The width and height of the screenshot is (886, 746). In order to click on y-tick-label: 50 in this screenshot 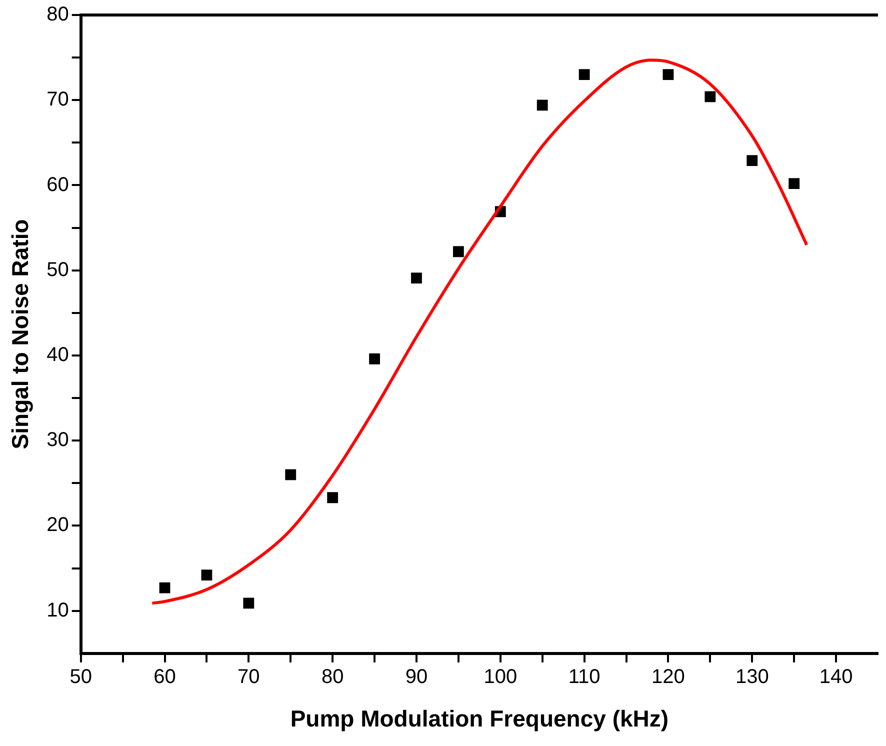, I will do `click(57, 269)`.